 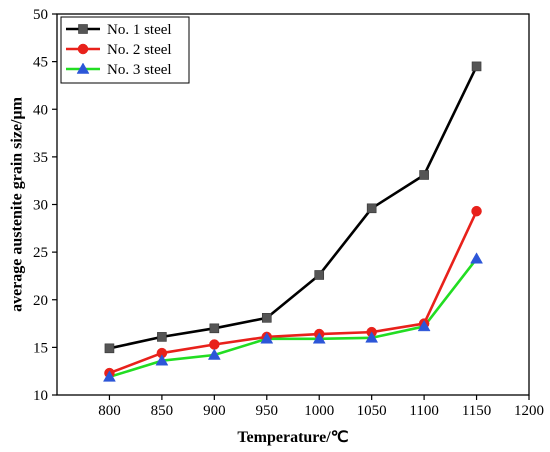 What do you see at coordinates (40, 396) in the screenshot?
I see `y-tick-label: 10` at bounding box center [40, 396].